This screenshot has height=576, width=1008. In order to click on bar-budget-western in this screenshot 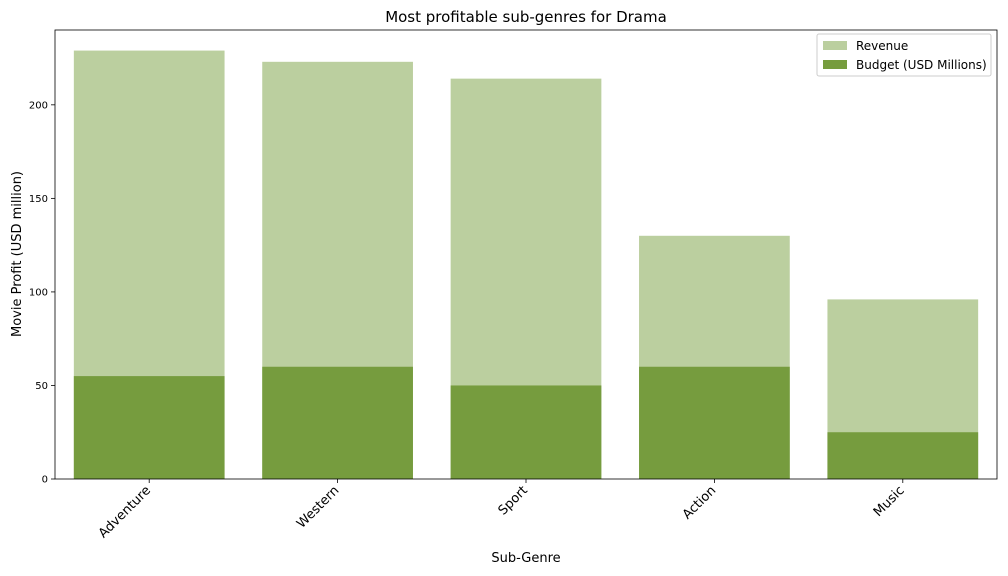, I will do `click(337, 422)`.